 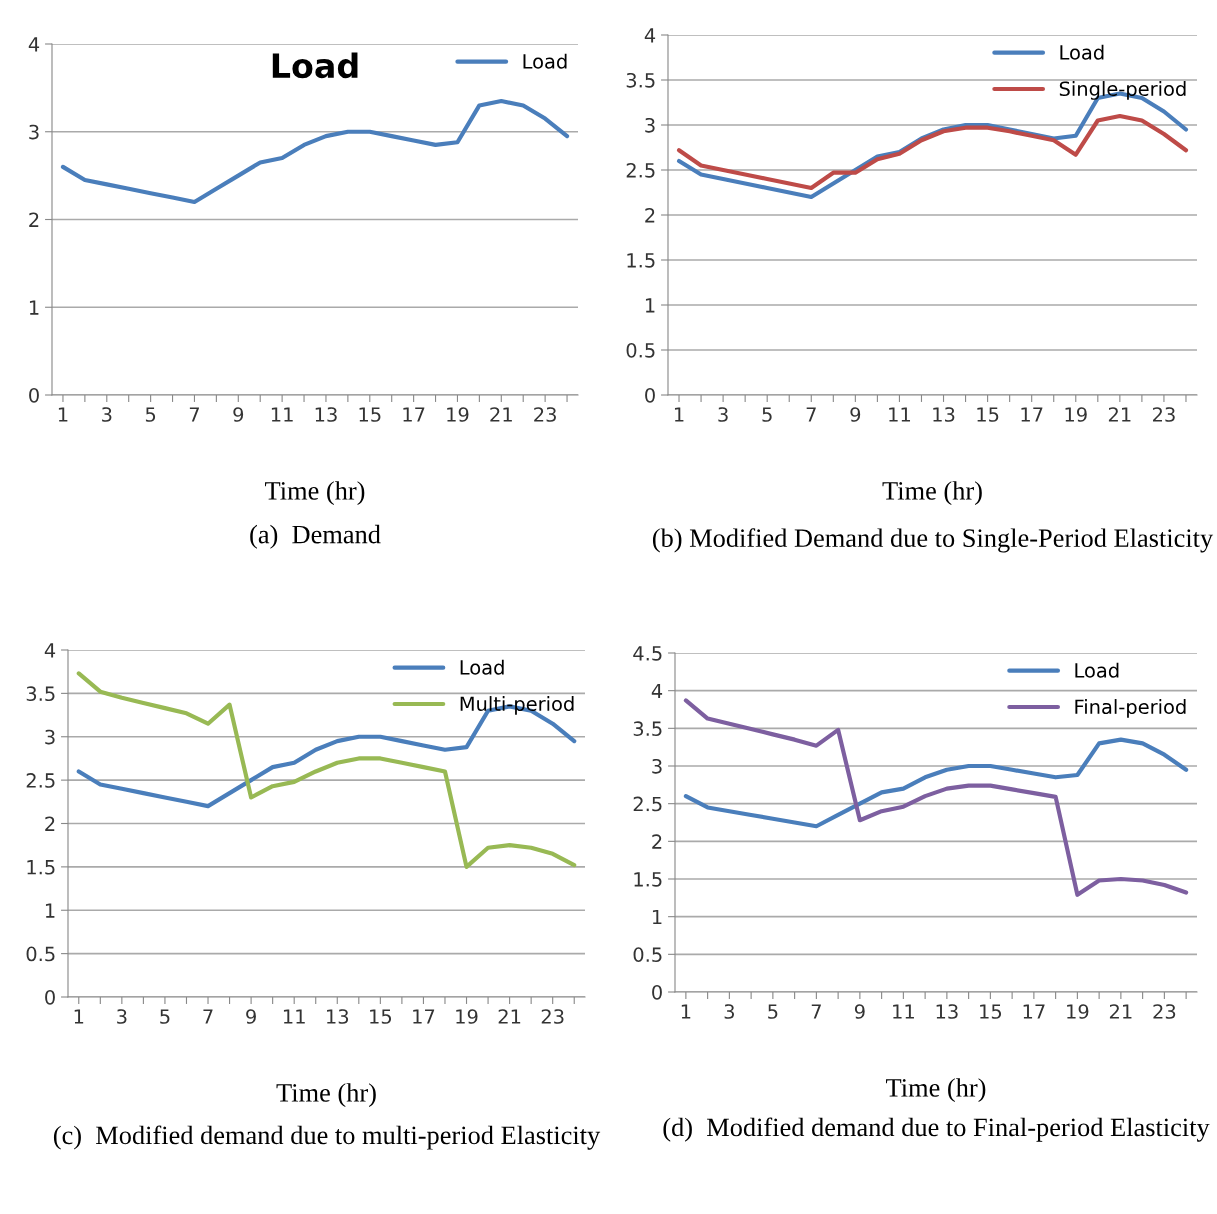 I want to click on y-tick-label: 4.5, so click(x=647, y=653).